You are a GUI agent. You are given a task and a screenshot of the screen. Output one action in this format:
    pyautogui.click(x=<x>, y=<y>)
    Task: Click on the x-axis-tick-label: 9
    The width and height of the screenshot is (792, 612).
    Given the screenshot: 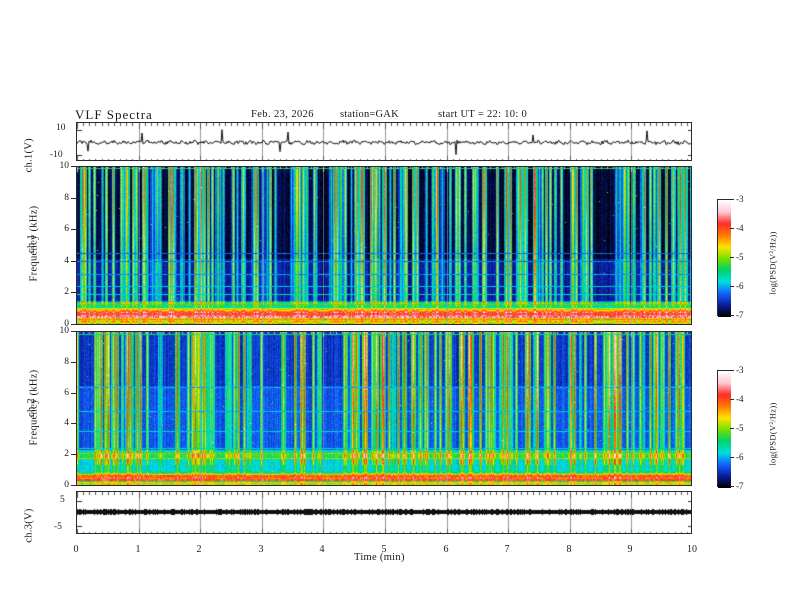 What is the action you would take?
    pyautogui.click(x=630, y=549)
    